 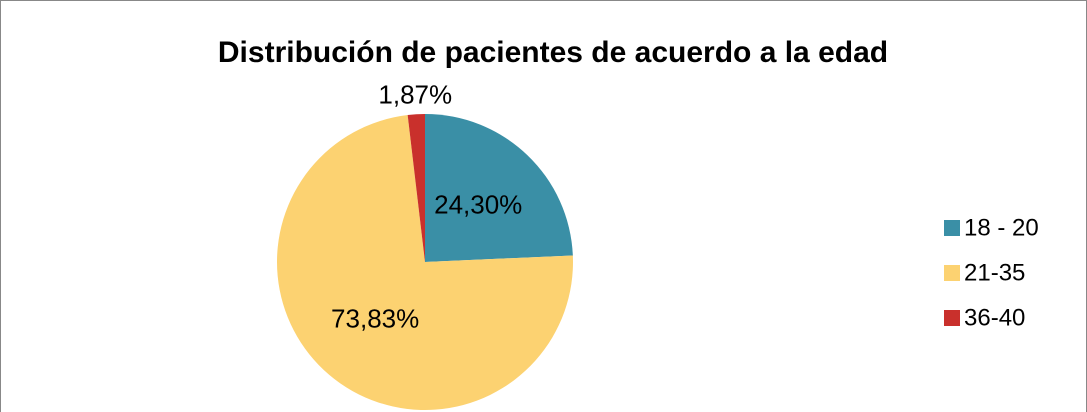 I want to click on data-label: 1,87%, so click(x=415, y=94).